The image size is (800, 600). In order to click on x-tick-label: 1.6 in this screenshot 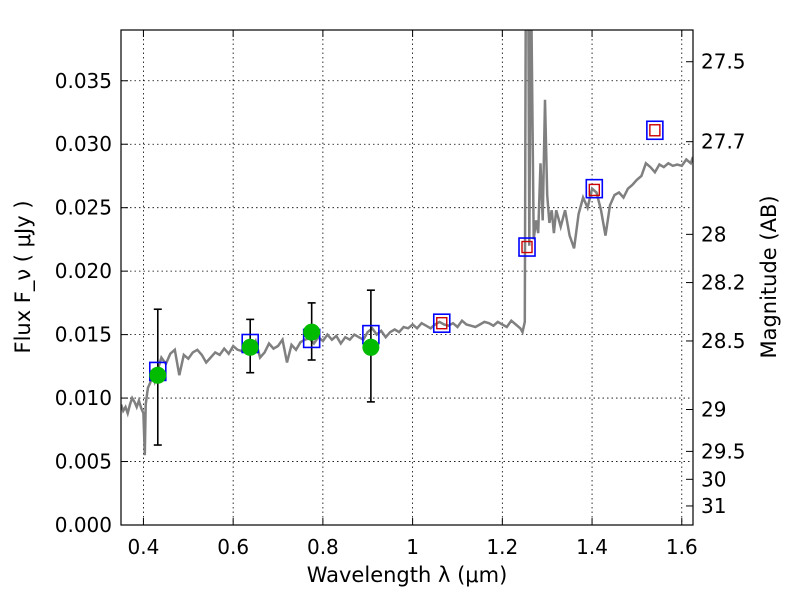, I will do `click(682, 547)`.